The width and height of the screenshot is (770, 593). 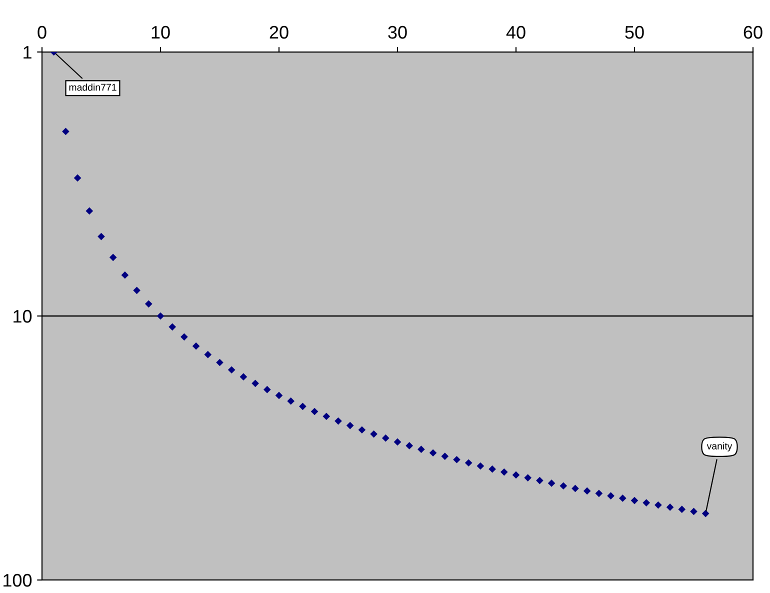 I want to click on annotation: maddin771, so click(x=92, y=87).